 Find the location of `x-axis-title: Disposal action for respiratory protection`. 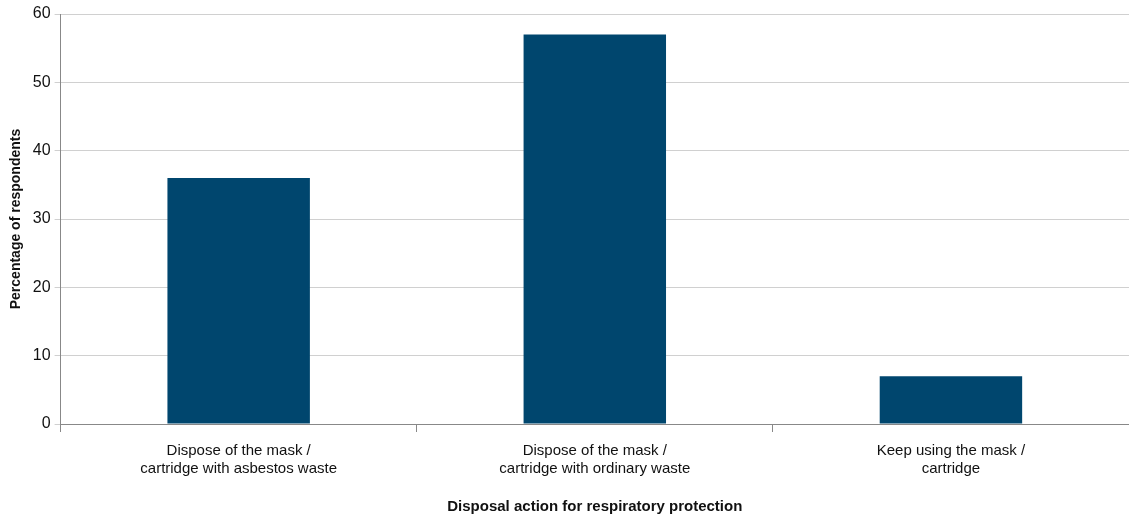

x-axis-title: Disposal action for respiratory protection is located at coordinates (595, 506).